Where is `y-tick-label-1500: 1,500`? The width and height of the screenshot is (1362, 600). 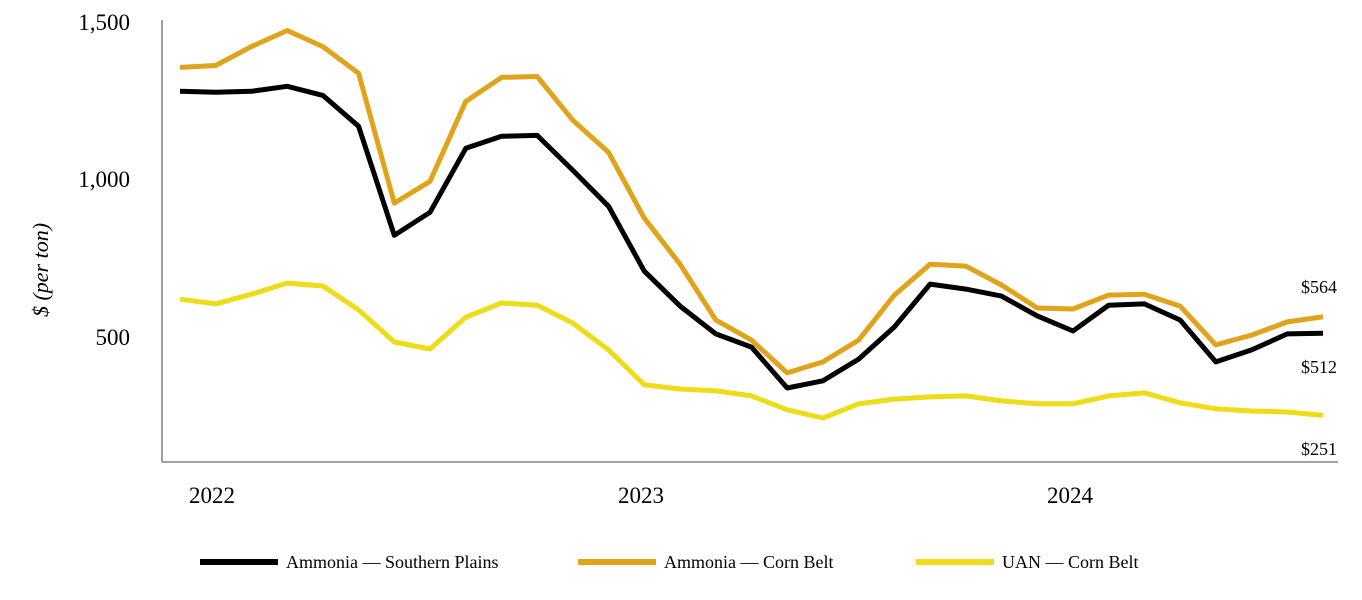 y-tick-label-1500: 1,500 is located at coordinates (104, 22).